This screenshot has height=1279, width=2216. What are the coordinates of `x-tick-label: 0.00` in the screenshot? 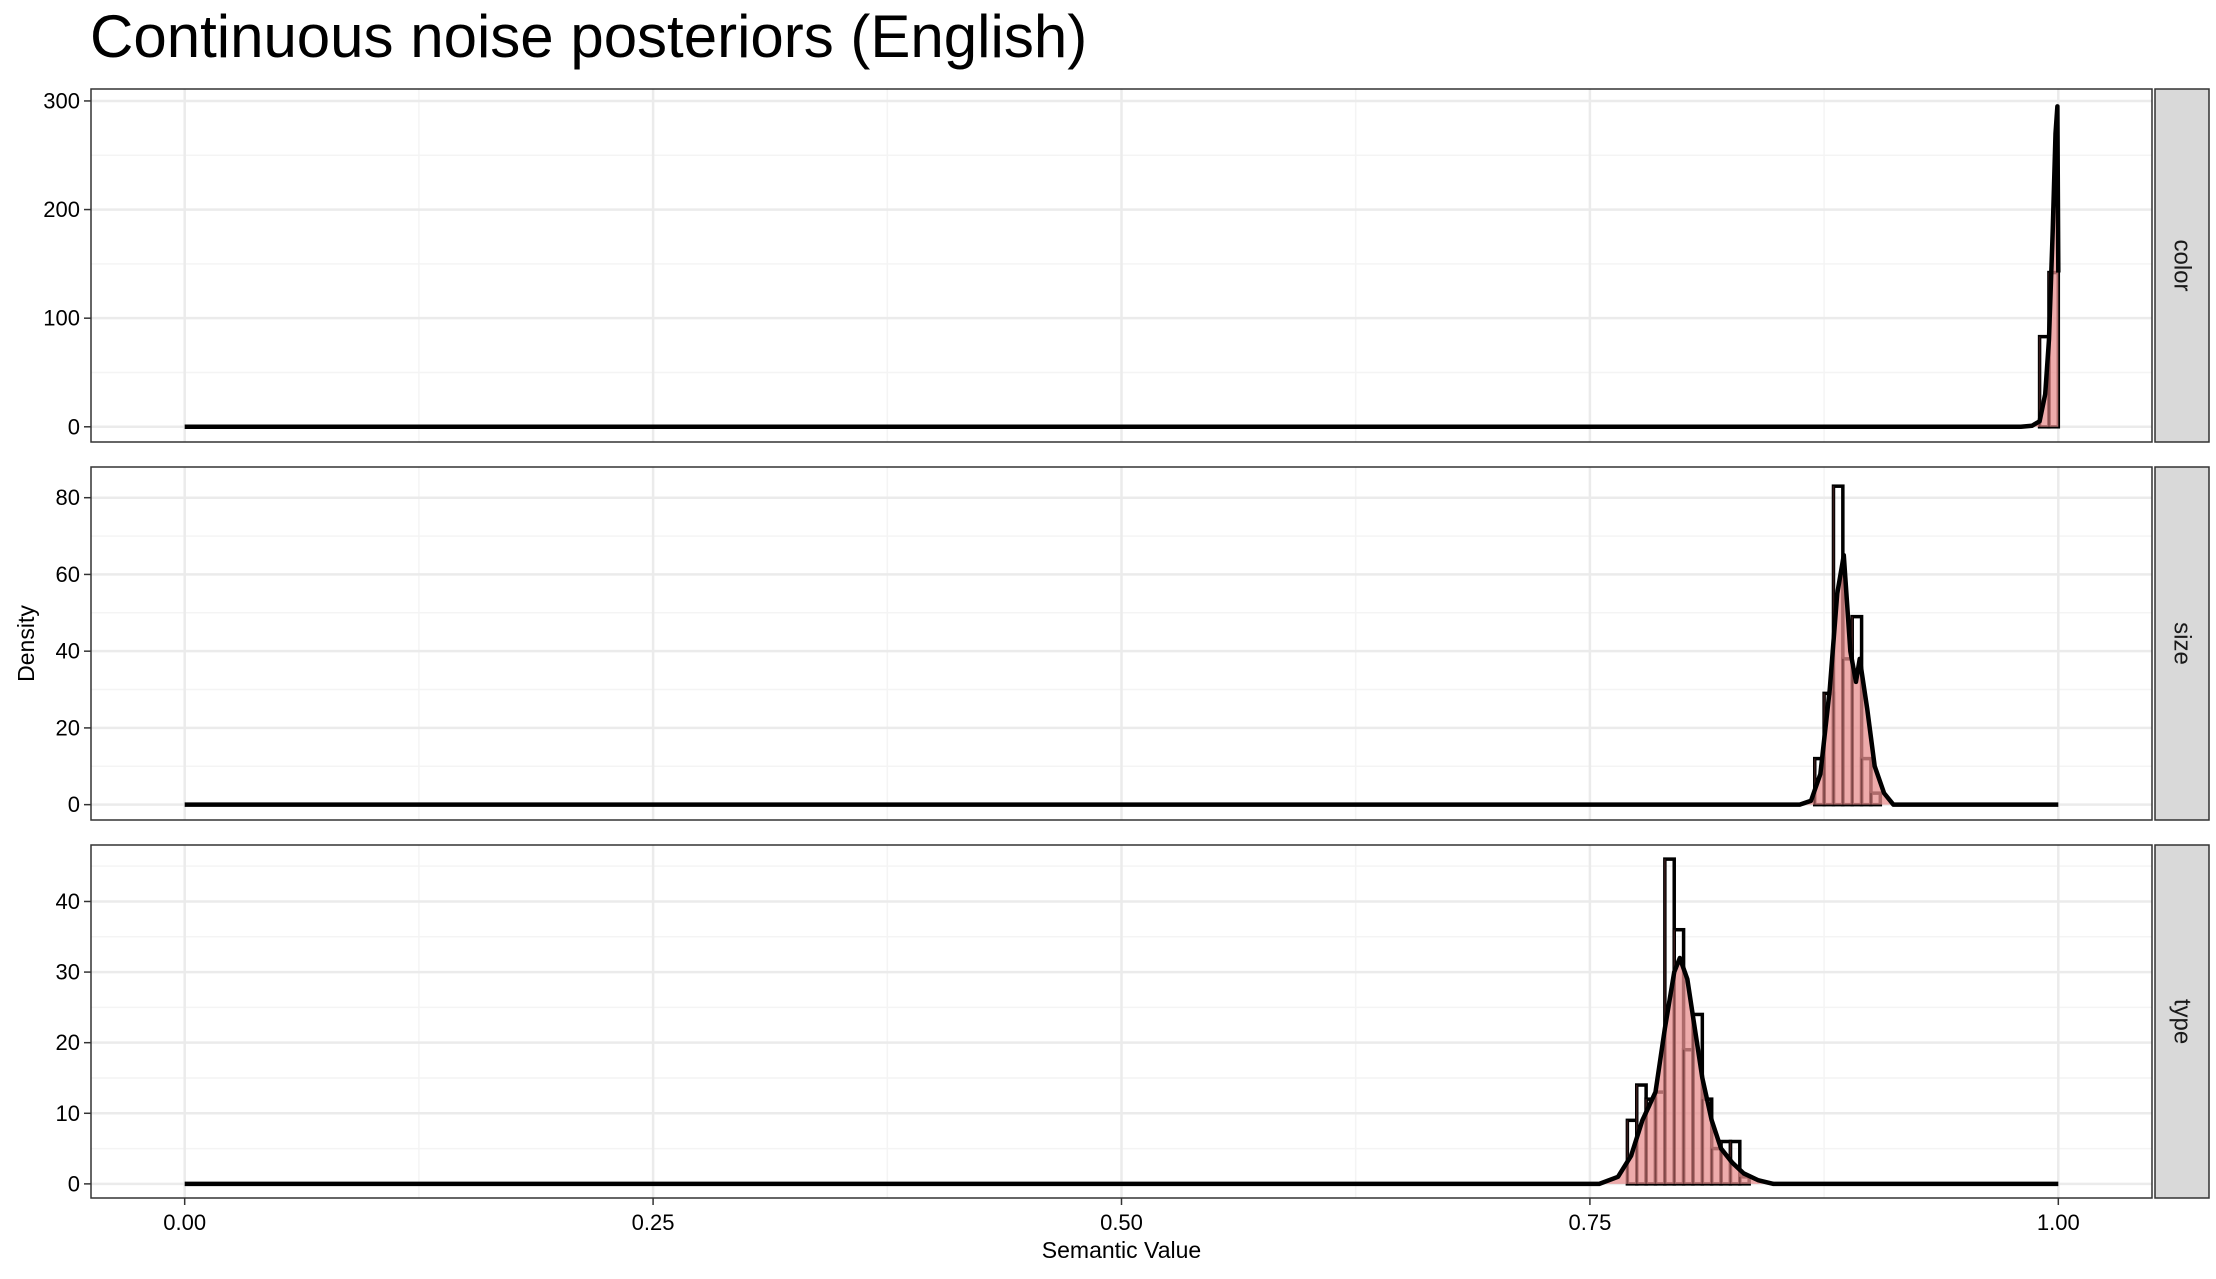 It's located at (184, 1222).